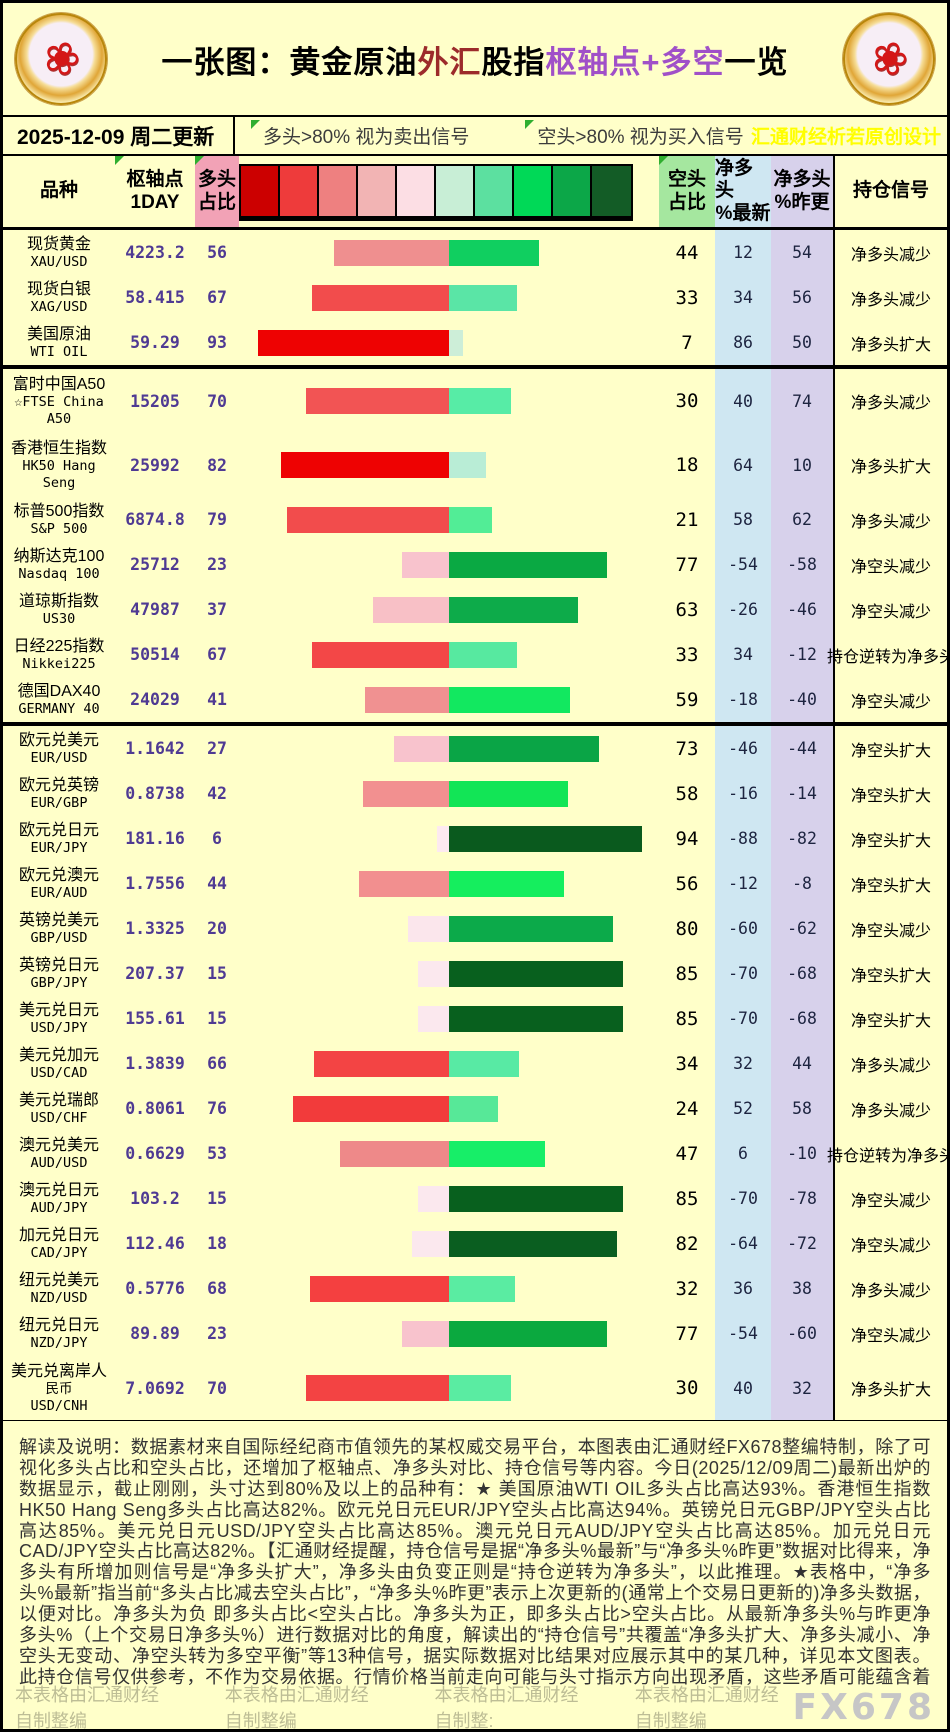  What do you see at coordinates (155, 609) in the screenshot?
I see `pivot-value: 47987` at bounding box center [155, 609].